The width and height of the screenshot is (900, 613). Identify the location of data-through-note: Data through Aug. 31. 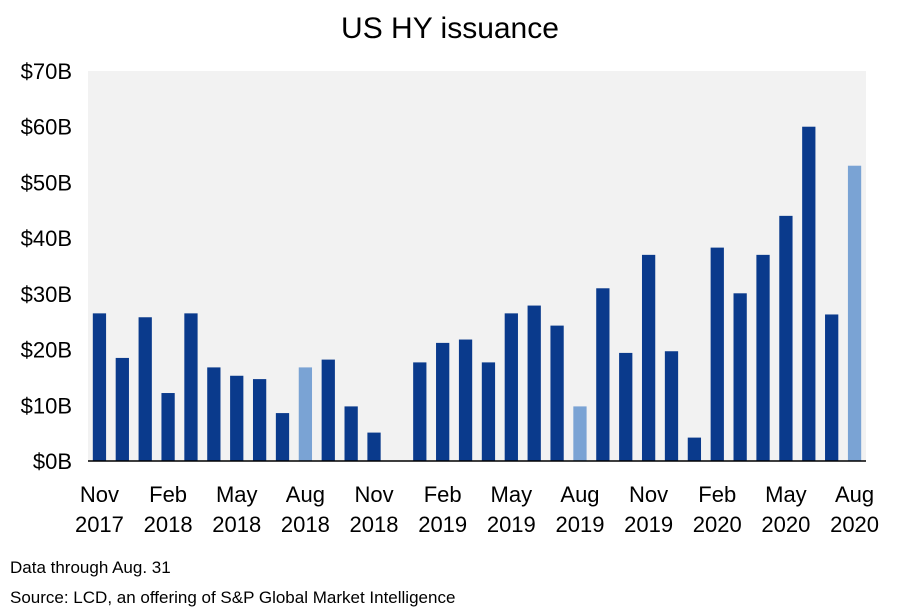
(90, 567).